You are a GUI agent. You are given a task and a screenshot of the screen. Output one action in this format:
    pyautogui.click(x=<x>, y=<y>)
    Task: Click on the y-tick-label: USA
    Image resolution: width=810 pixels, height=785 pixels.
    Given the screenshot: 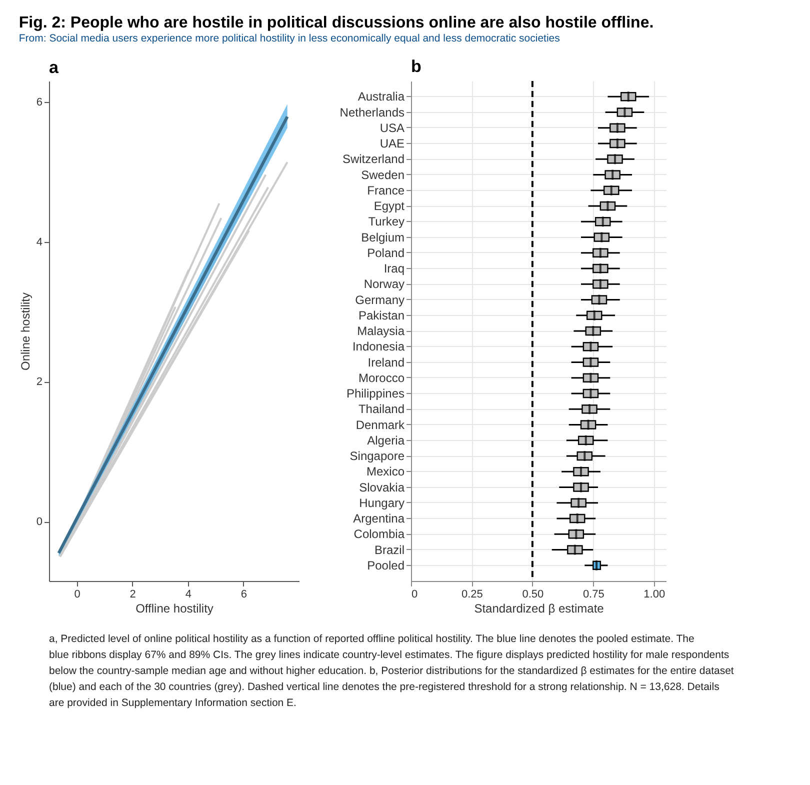 What is the action you would take?
    pyautogui.click(x=392, y=127)
    